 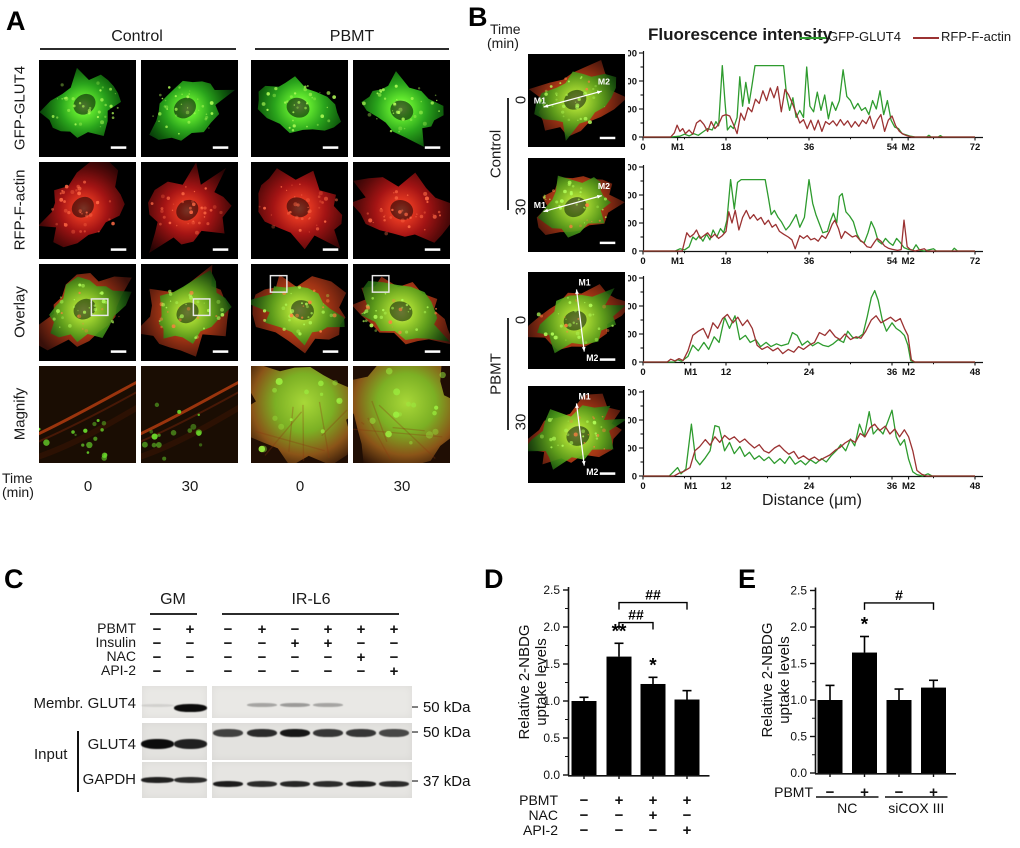 I want to click on roi-box, so click(x=201, y=307).